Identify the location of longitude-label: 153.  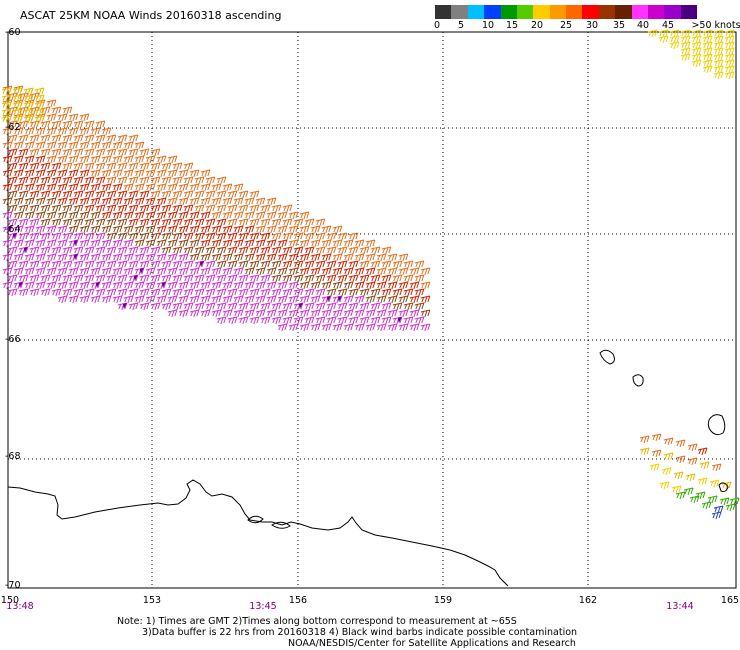
(152, 600).